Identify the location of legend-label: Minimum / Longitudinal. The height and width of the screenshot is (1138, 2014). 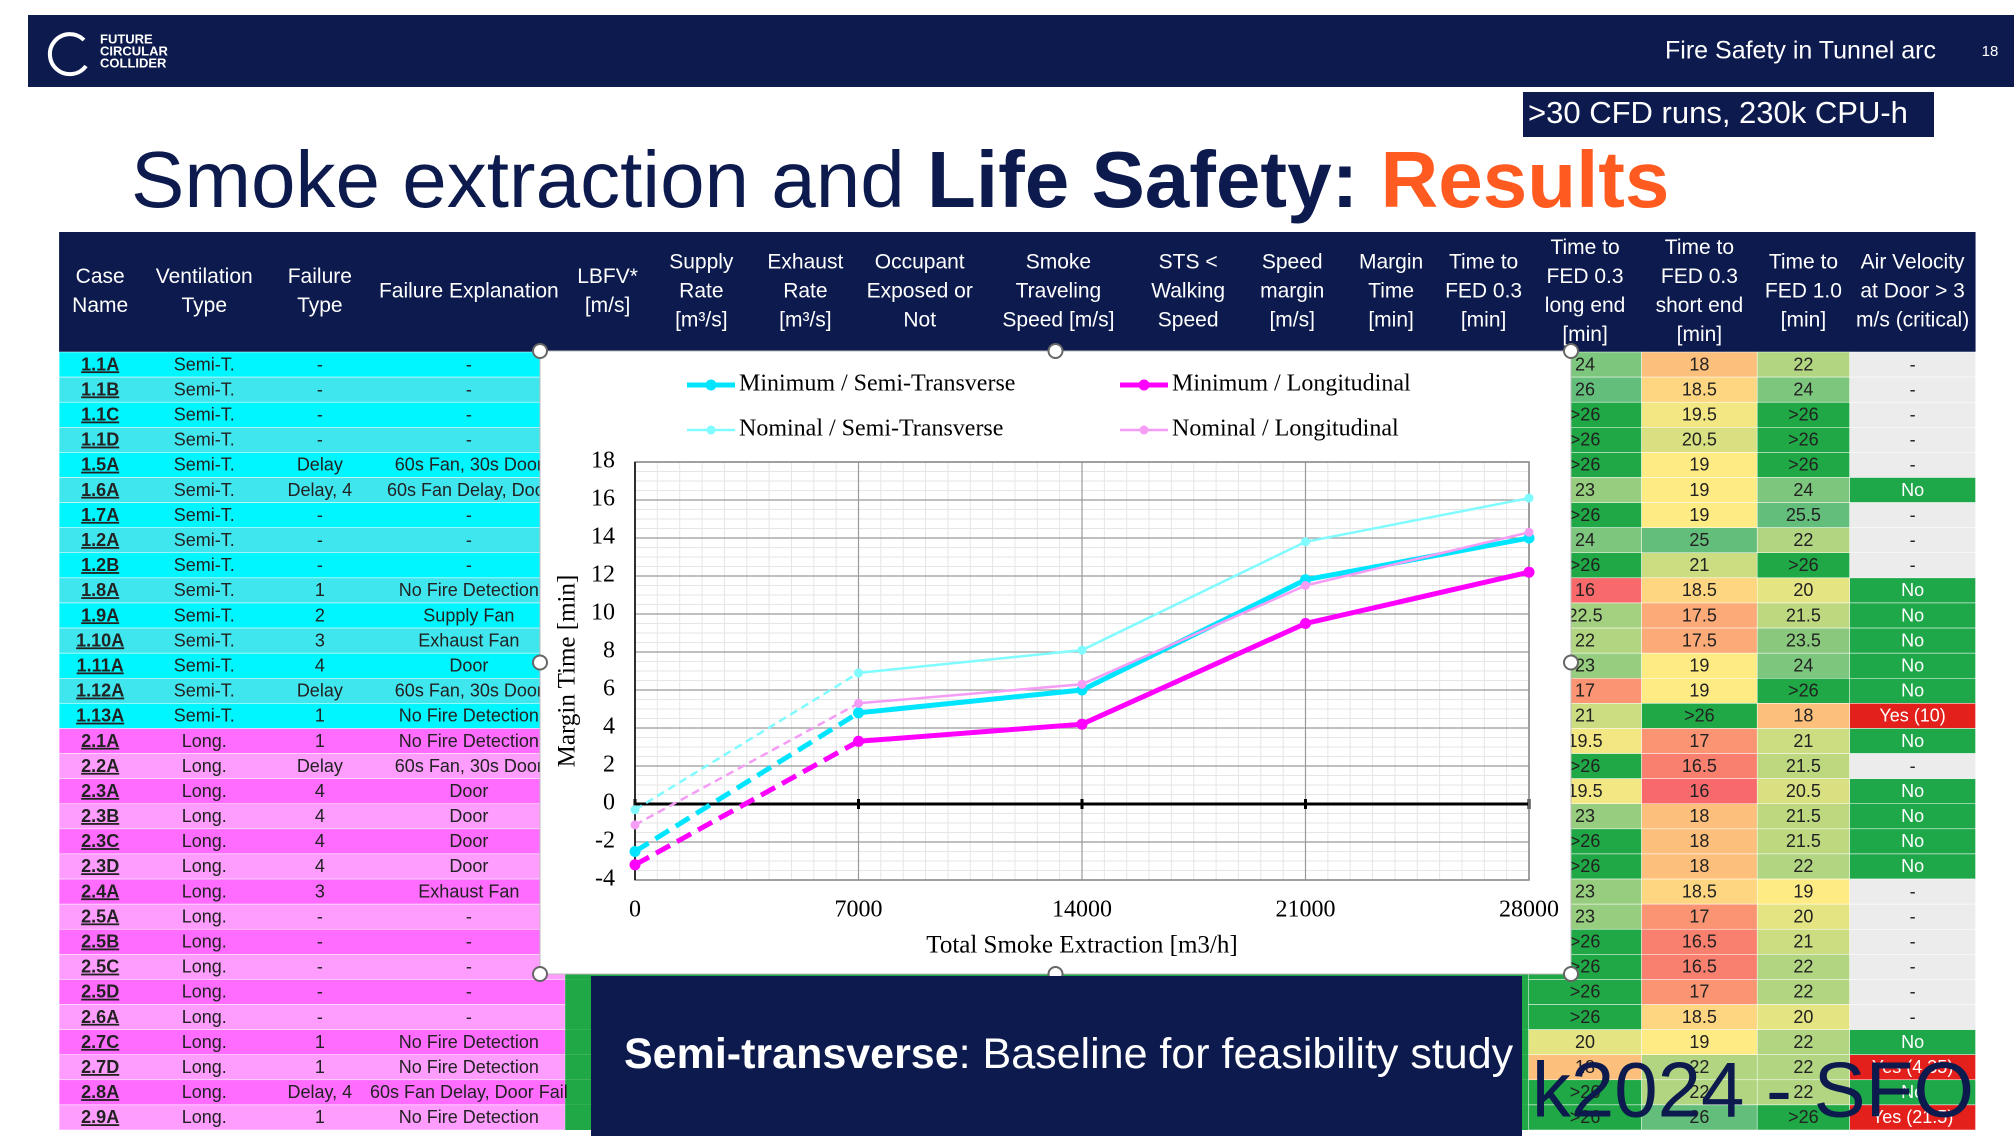
(1291, 384).